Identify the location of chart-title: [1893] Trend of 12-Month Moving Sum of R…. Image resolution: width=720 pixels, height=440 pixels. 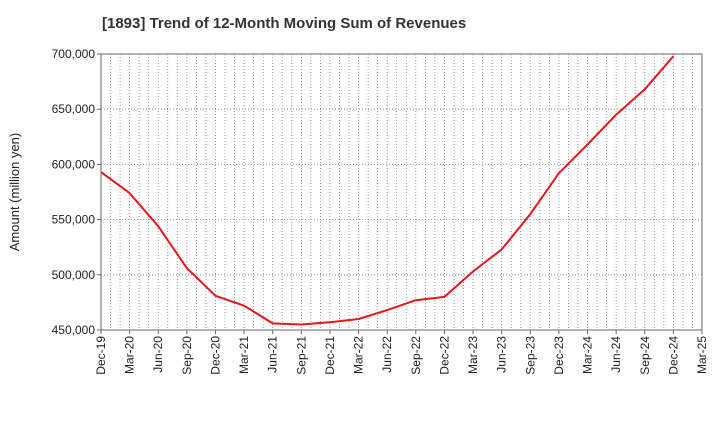
(284, 23).